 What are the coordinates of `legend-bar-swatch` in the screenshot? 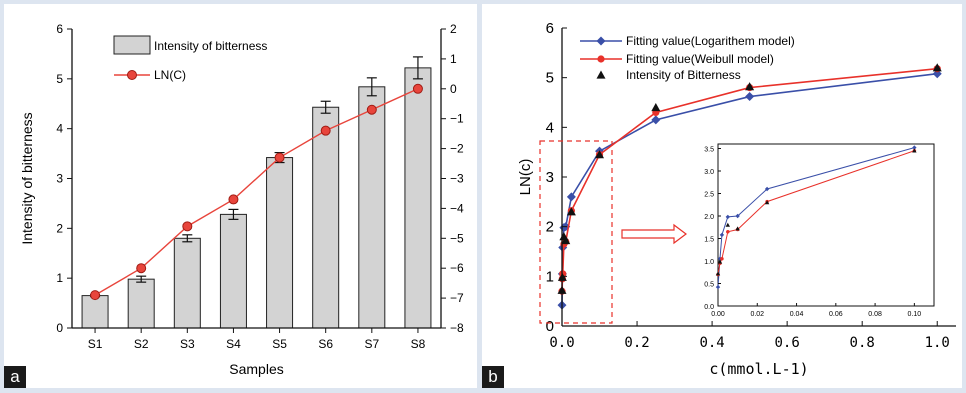 It's located at (132, 45).